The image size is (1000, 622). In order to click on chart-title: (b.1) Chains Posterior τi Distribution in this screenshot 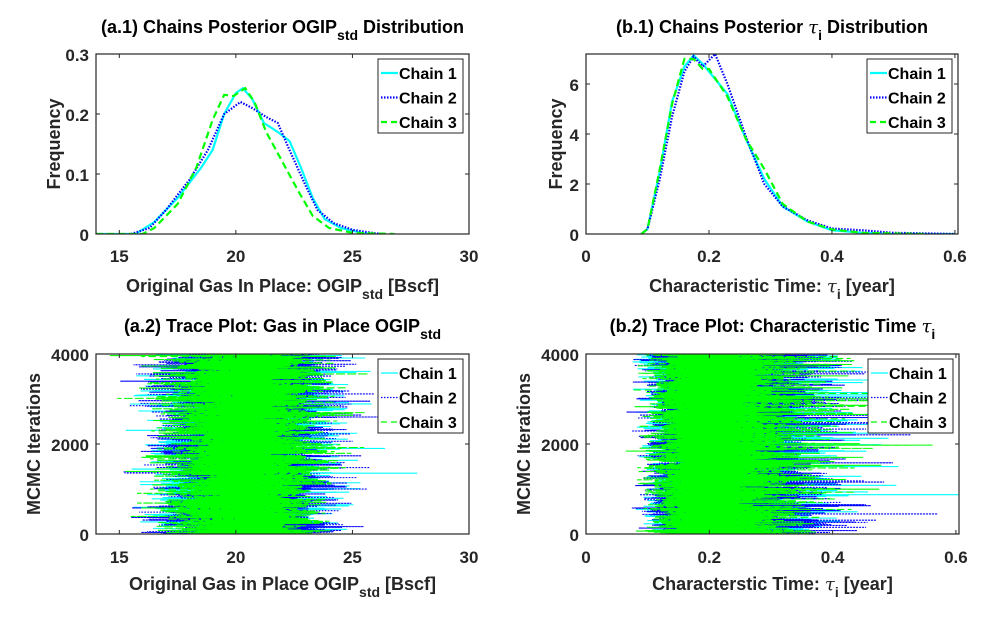, I will do `click(772, 30)`.